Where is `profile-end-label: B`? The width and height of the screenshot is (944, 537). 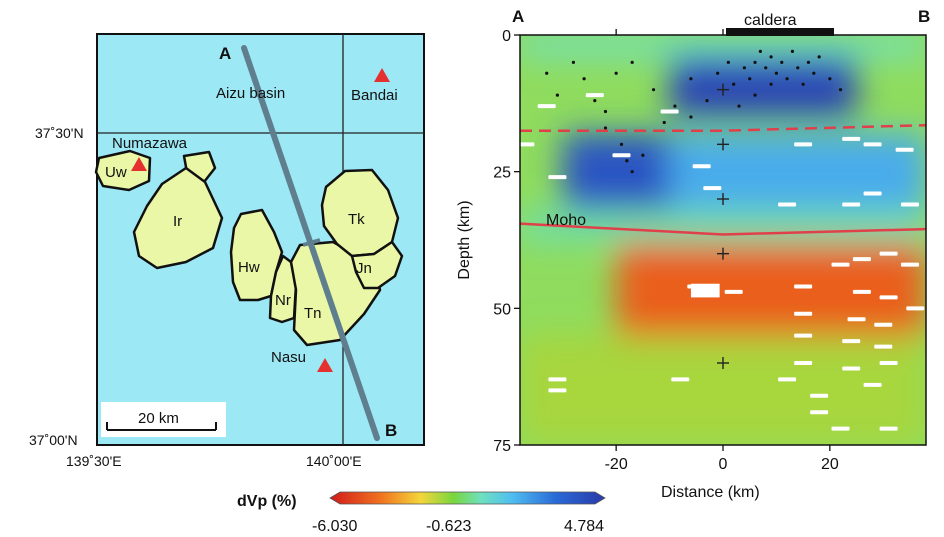 profile-end-label: B is located at coordinates (391, 430).